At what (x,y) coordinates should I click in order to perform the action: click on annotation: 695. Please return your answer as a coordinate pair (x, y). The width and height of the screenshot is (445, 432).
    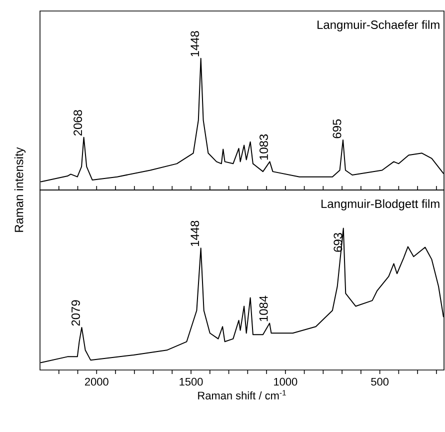
    Looking at the image, I should click on (337, 128).